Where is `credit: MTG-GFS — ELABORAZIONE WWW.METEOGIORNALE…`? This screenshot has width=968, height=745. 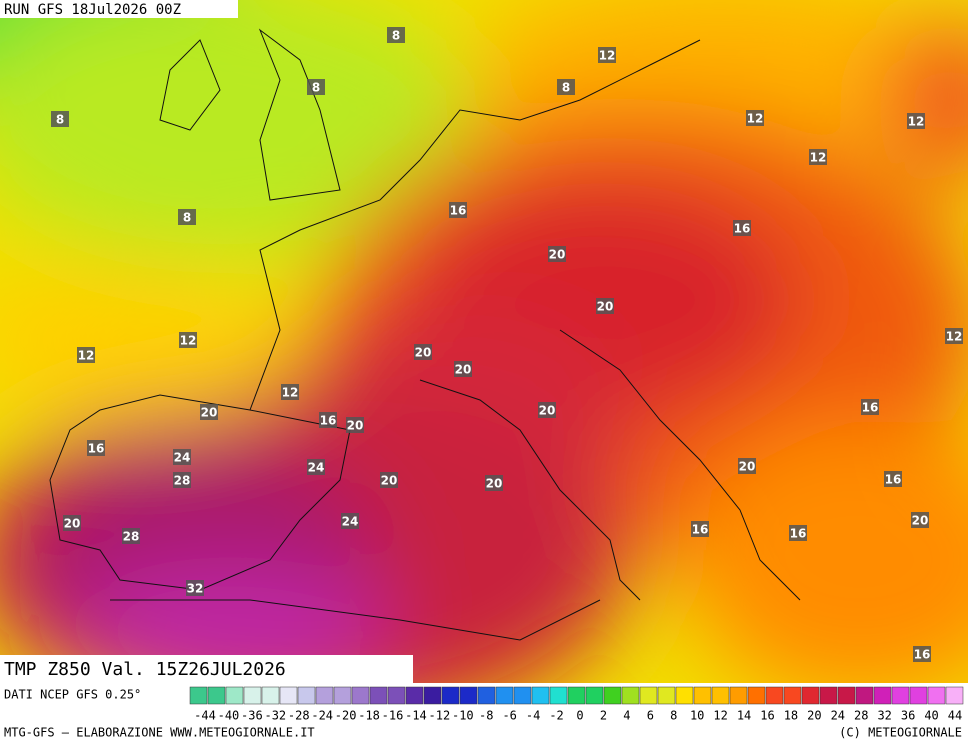 credit: MTG-GFS — ELABORAZIONE WWW.METEOGIORNALE… is located at coordinates (159, 733).